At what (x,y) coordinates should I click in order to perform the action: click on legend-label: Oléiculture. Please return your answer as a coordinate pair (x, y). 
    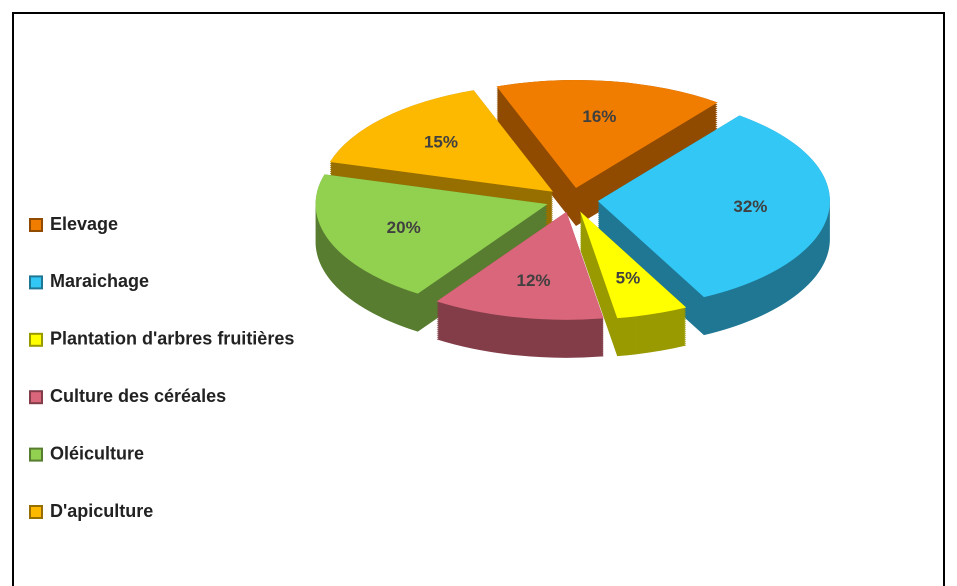
    Looking at the image, I should click on (97, 453).